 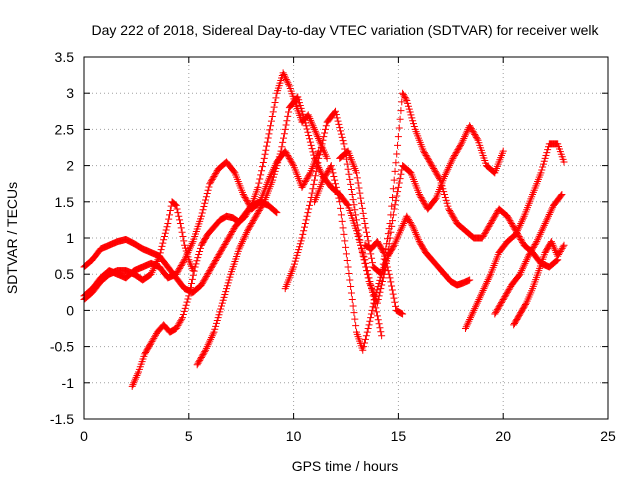 What do you see at coordinates (62, 347) in the screenshot?
I see `y-tick-label: -0.5` at bounding box center [62, 347].